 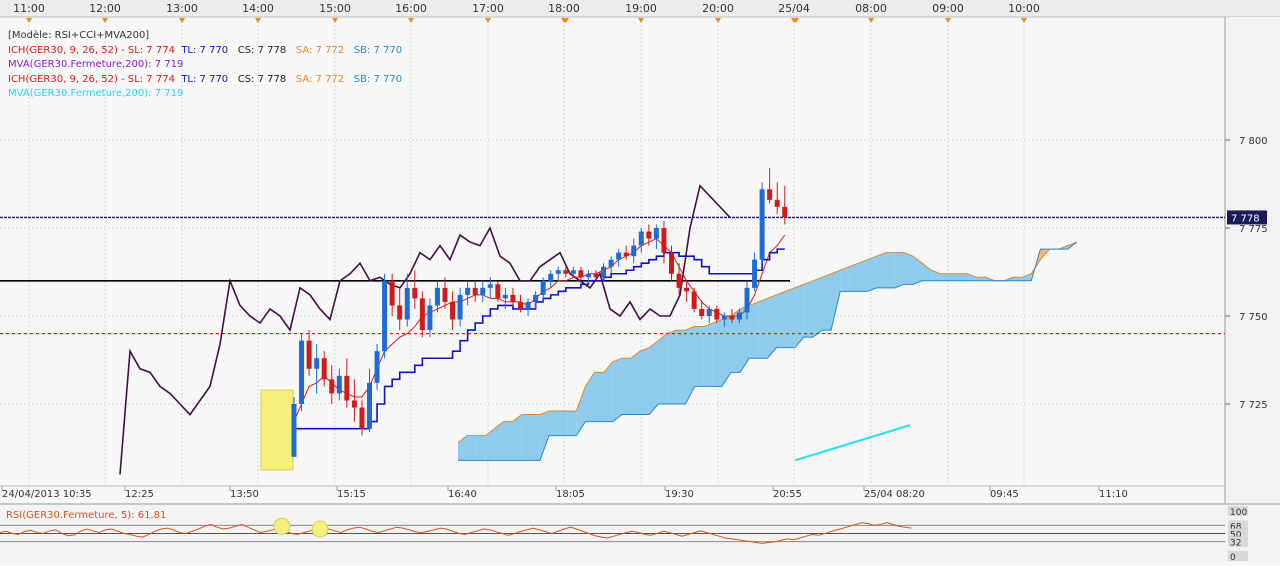 I want to click on time-tick-label: 25/04 08:20, so click(x=894, y=494).